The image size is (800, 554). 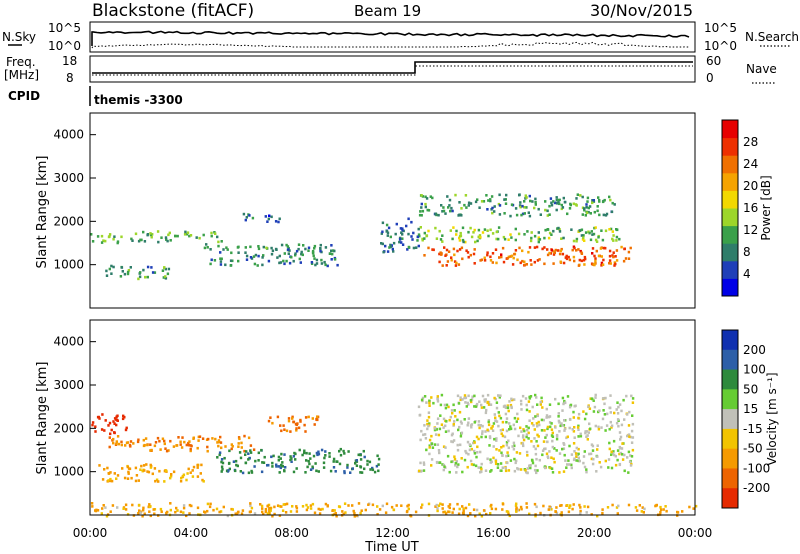 What do you see at coordinates (68, 265) in the screenshot?
I see `y-tick-label: 1000` at bounding box center [68, 265].